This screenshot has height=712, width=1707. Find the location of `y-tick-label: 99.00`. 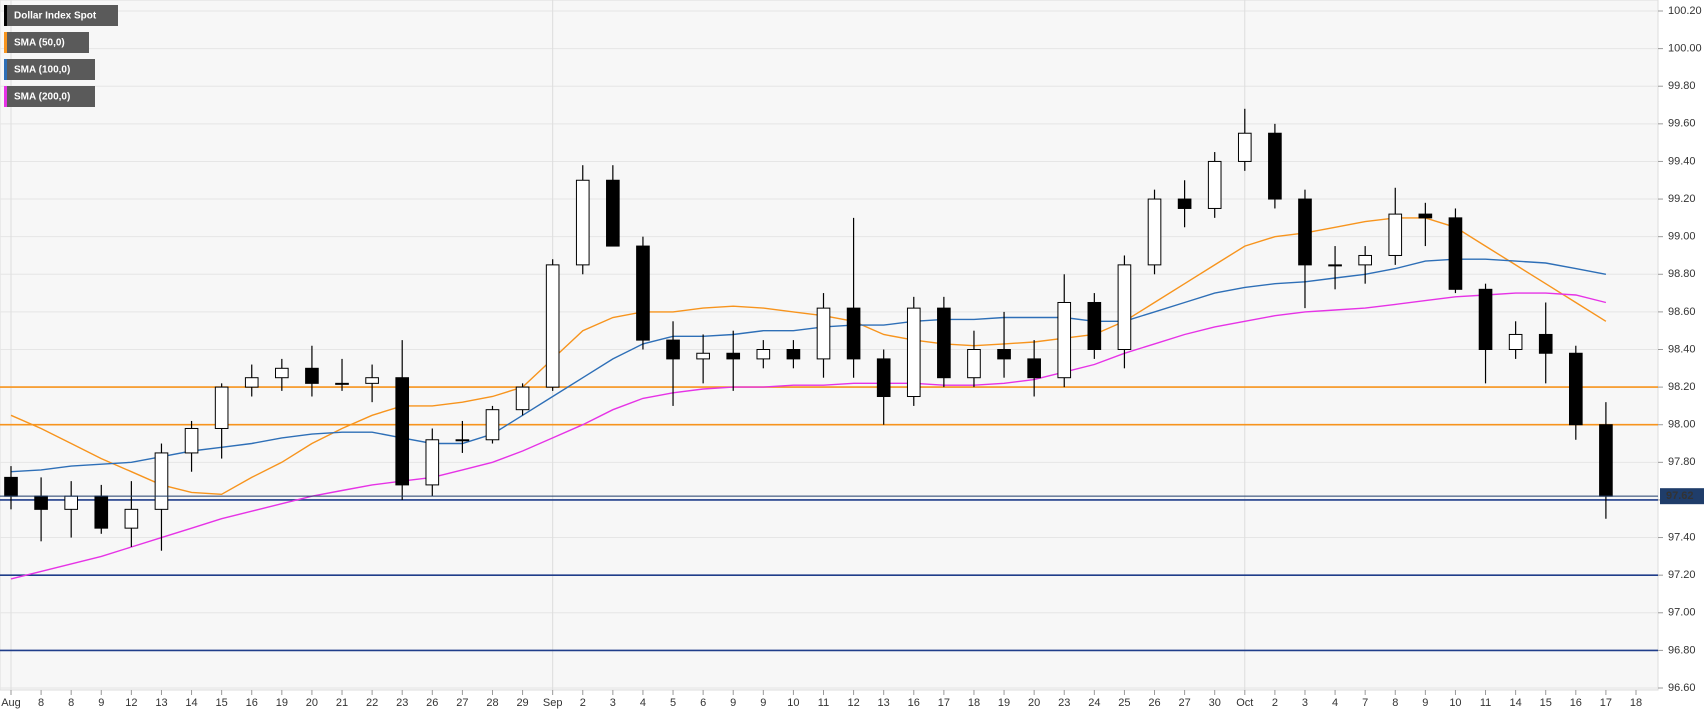

y-tick-label: 99.00 is located at coordinates (1682, 237).